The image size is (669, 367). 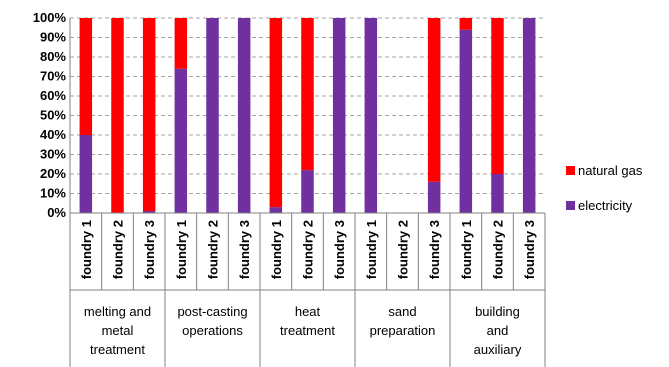 I want to click on y-tick-label: 20%, so click(x=53, y=173).